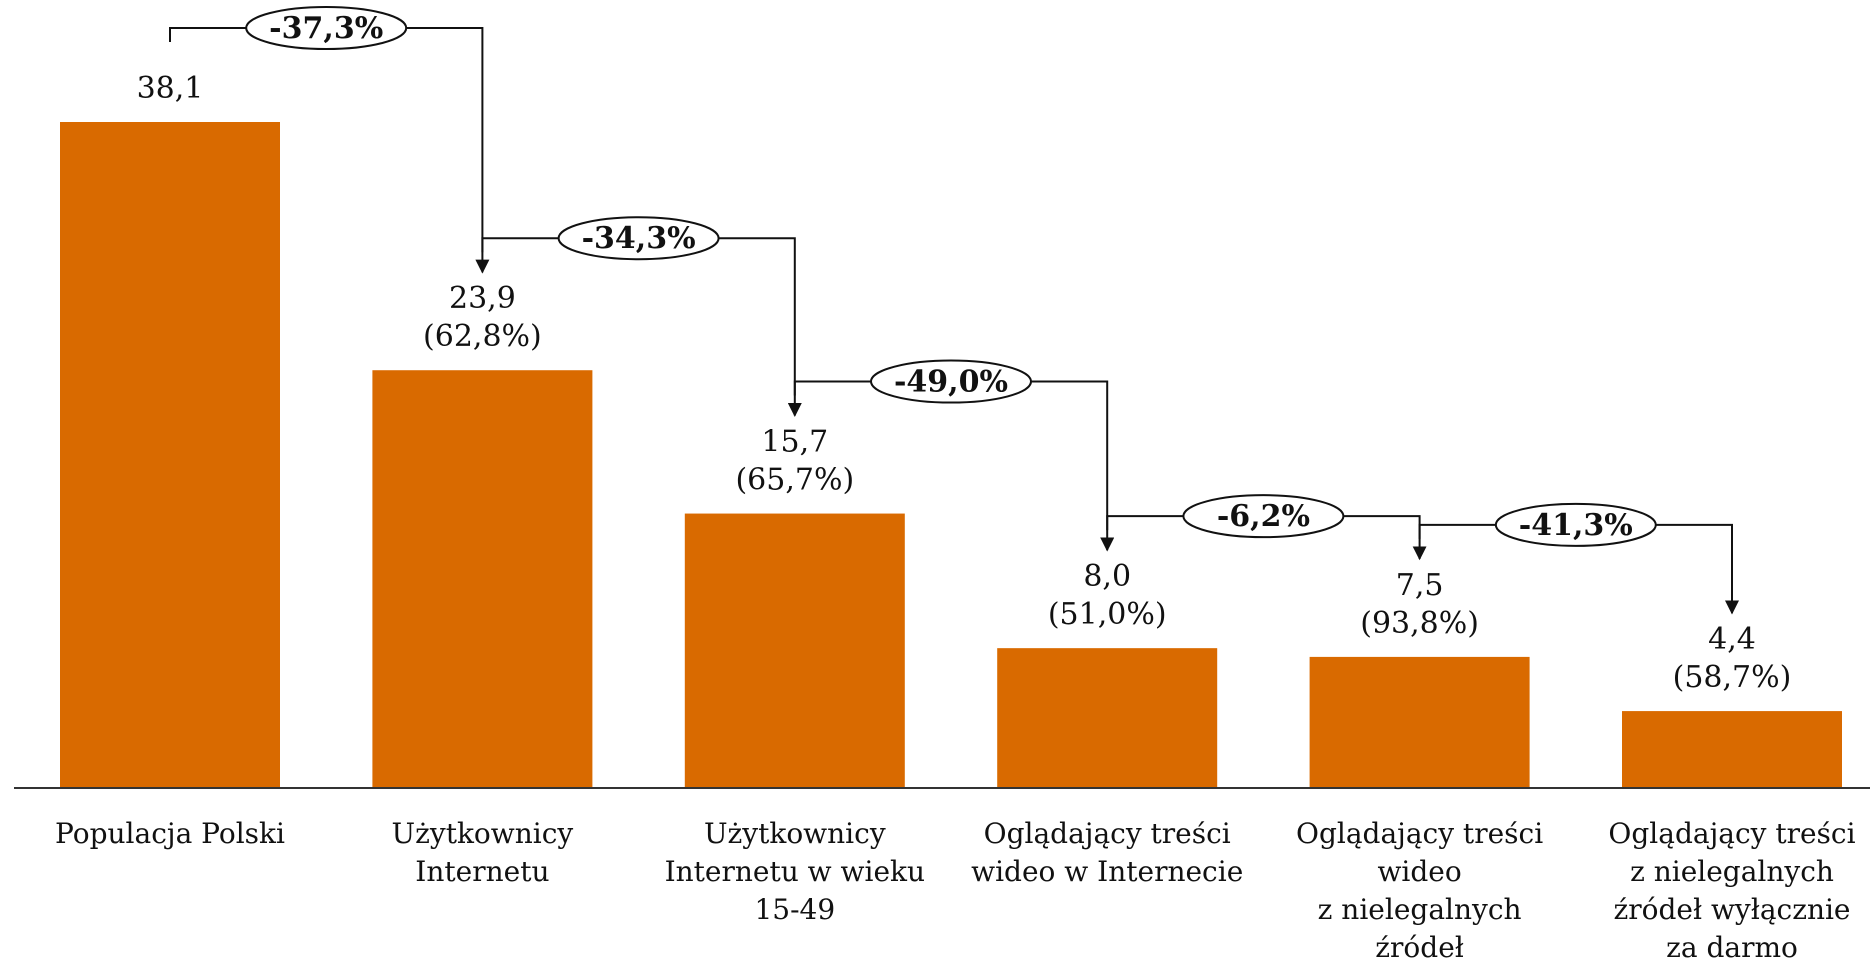 This screenshot has width=1870, height=962. Describe the element at coordinates (482, 871) in the screenshot. I see `category-label-2-line-2: Internetu` at that location.